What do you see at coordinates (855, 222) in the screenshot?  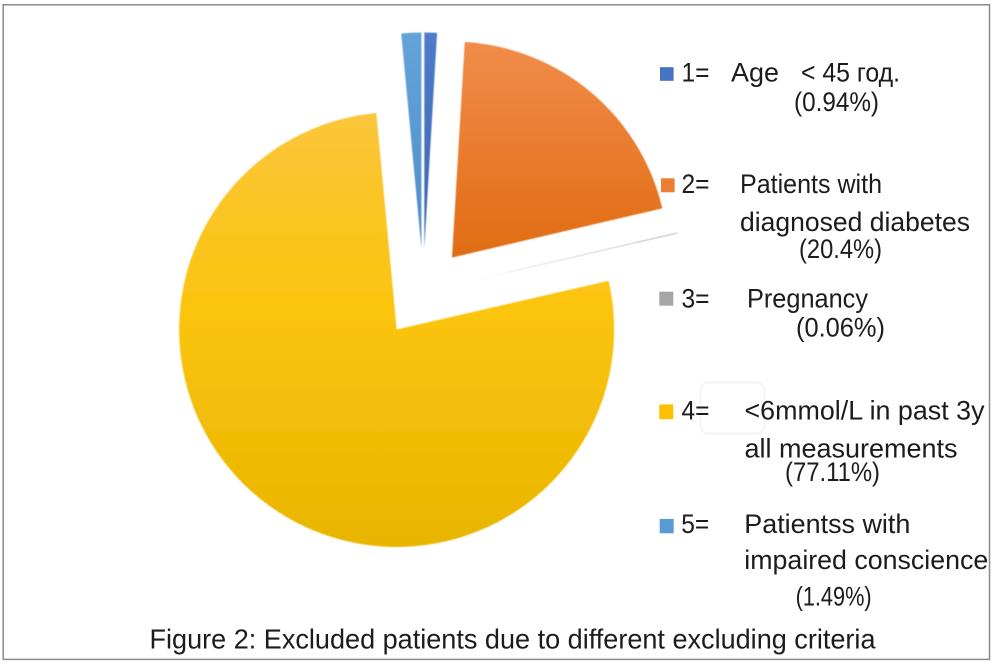 I see `svg-text: diagnosed diabetes` at bounding box center [855, 222].